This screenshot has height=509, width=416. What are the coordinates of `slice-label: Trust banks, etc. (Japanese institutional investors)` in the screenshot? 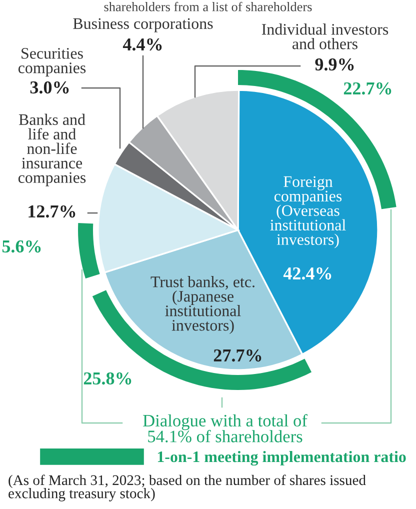 It's located at (202, 305).